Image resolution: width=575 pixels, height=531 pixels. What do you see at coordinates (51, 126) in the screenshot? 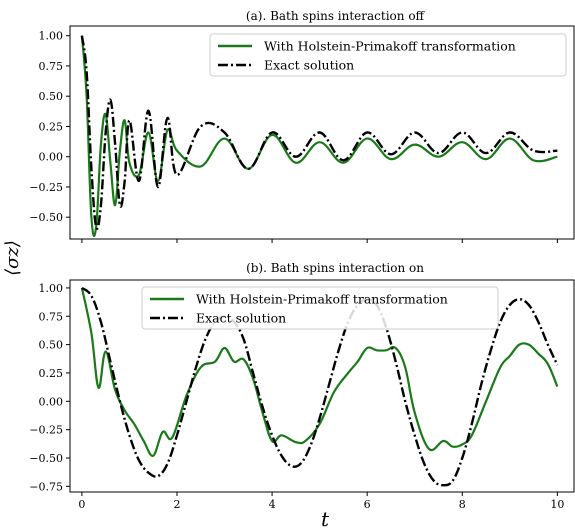
I see `panel-a-ytick-label: 0.25` at bounding box center [51, 126].